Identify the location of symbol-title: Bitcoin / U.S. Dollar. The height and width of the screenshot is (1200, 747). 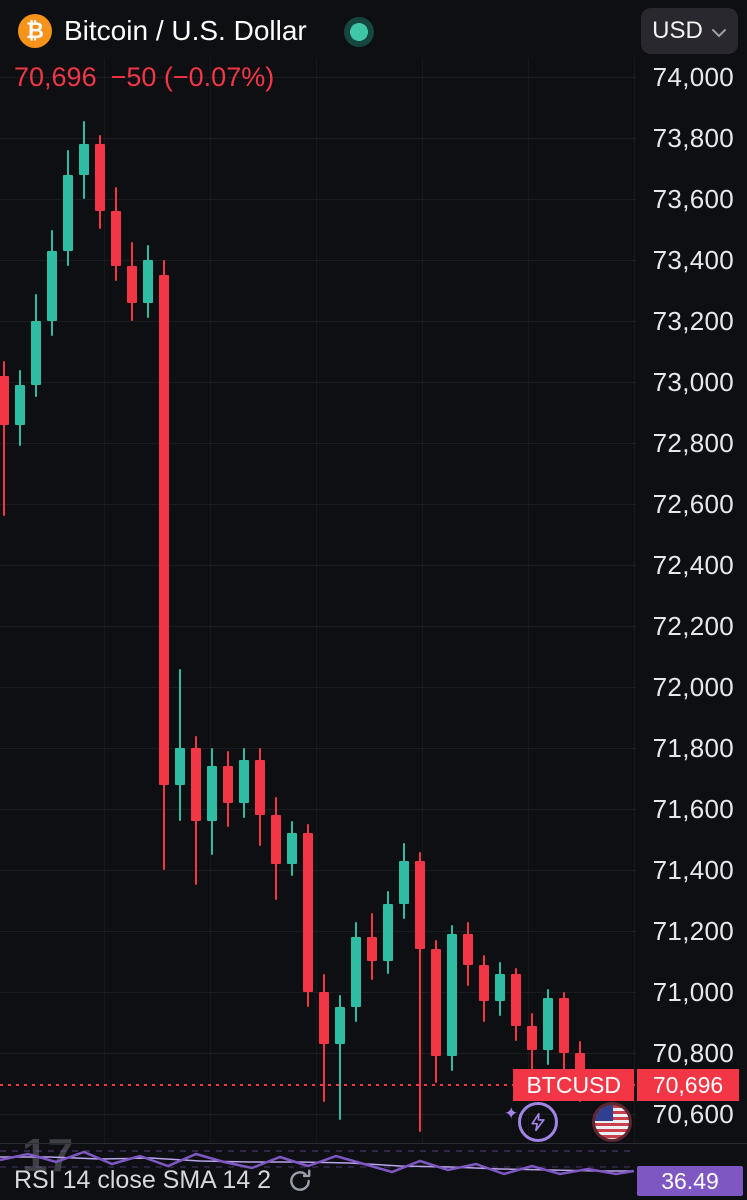
(185, 30).